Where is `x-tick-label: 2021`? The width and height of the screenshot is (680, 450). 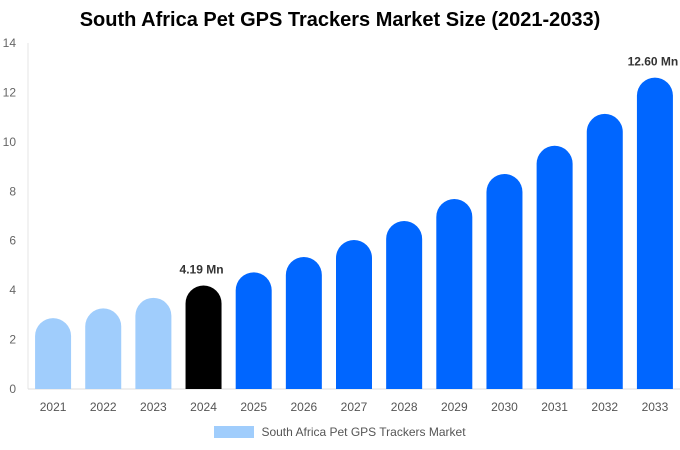
x-tick-label: 2021 is located at coordinates (53, 407).